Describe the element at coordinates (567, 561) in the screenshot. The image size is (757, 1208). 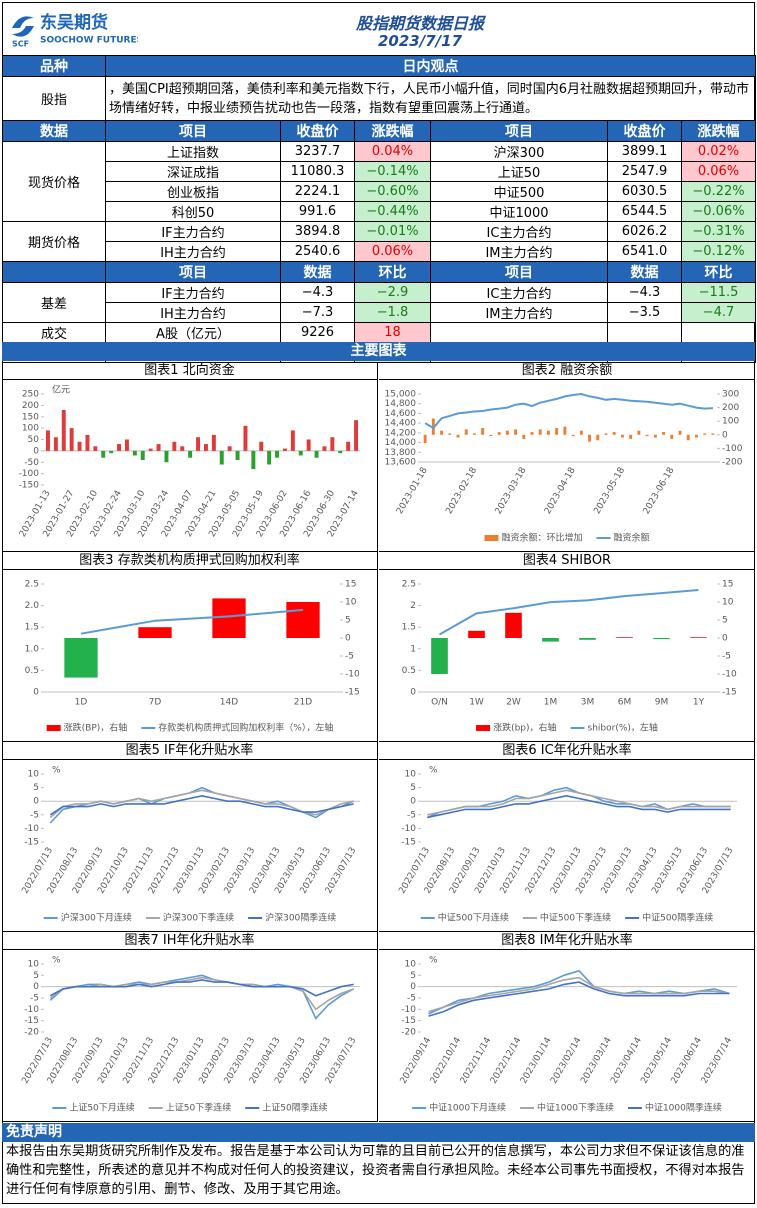
I see `chart-title: 图表4 SHIBOR` at that location.